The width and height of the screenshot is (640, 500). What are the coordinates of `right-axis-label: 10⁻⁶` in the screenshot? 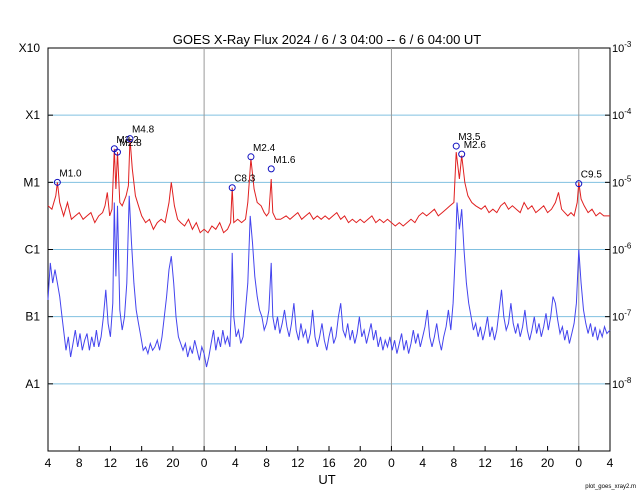 It's located at (622, 249).